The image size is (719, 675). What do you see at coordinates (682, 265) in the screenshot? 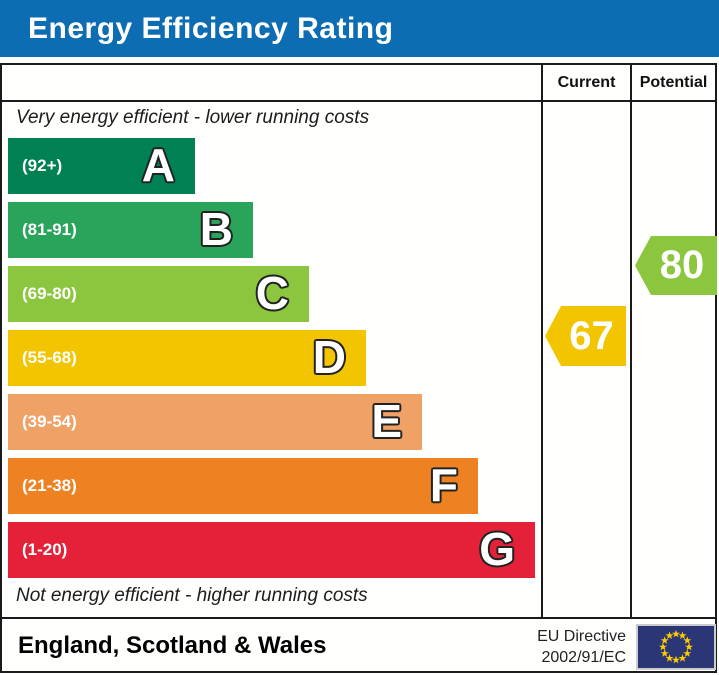
I see `potential-rating-value: 80` at bounding box center [682, 265].